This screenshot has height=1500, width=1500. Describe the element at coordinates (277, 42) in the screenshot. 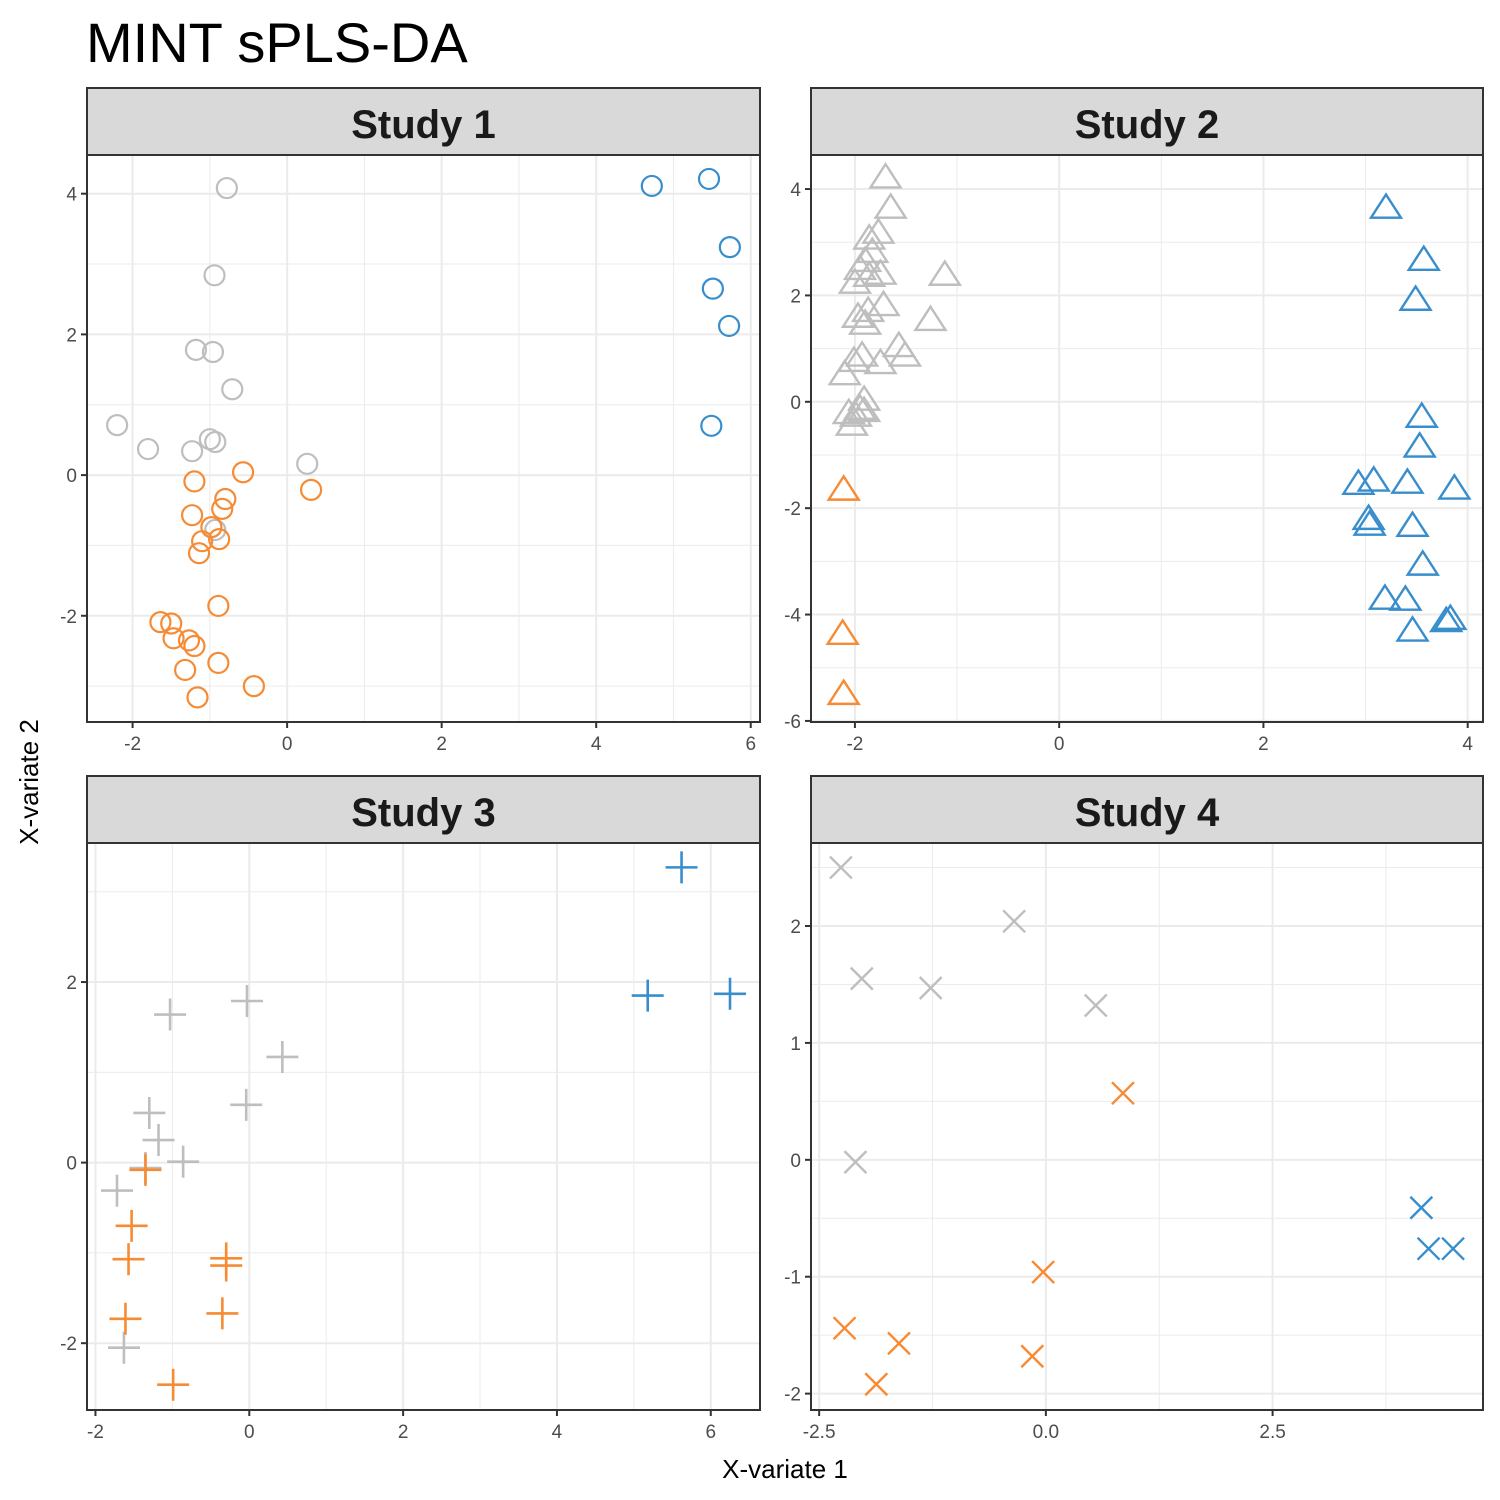

I see `chart-title: MINT sPLS-DA` at that location.